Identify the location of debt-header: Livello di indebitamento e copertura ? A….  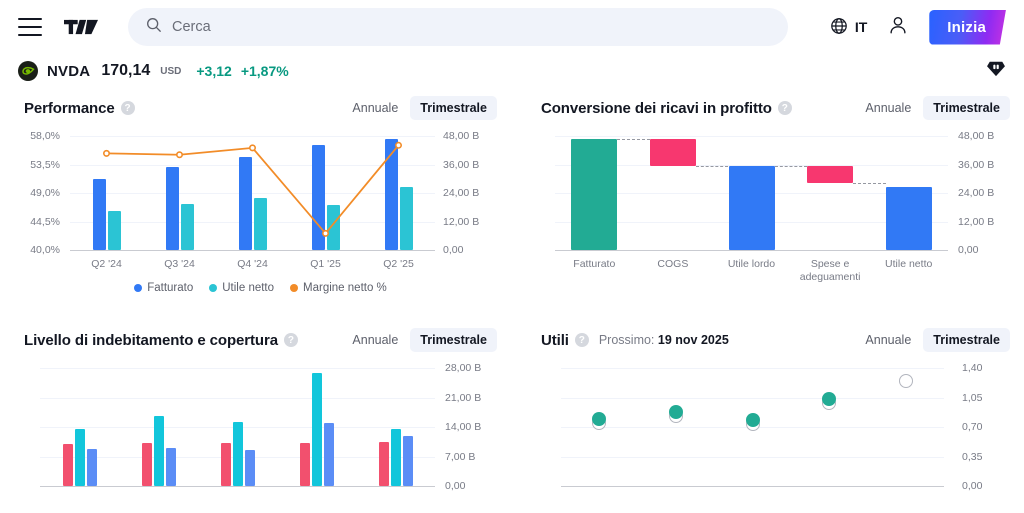
(260, 340).